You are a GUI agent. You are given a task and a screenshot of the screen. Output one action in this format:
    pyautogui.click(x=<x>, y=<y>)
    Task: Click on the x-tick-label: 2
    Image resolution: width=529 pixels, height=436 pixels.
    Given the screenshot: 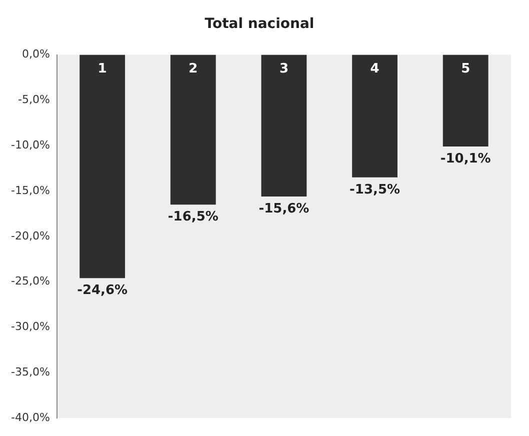 What is the action you would take?
    pyautogui.click(x=193, y=69)
    